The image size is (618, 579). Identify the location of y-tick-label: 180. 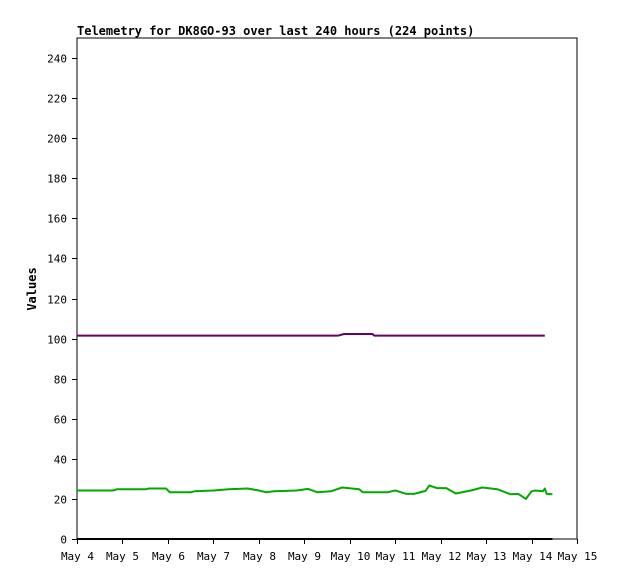
(57, 179).